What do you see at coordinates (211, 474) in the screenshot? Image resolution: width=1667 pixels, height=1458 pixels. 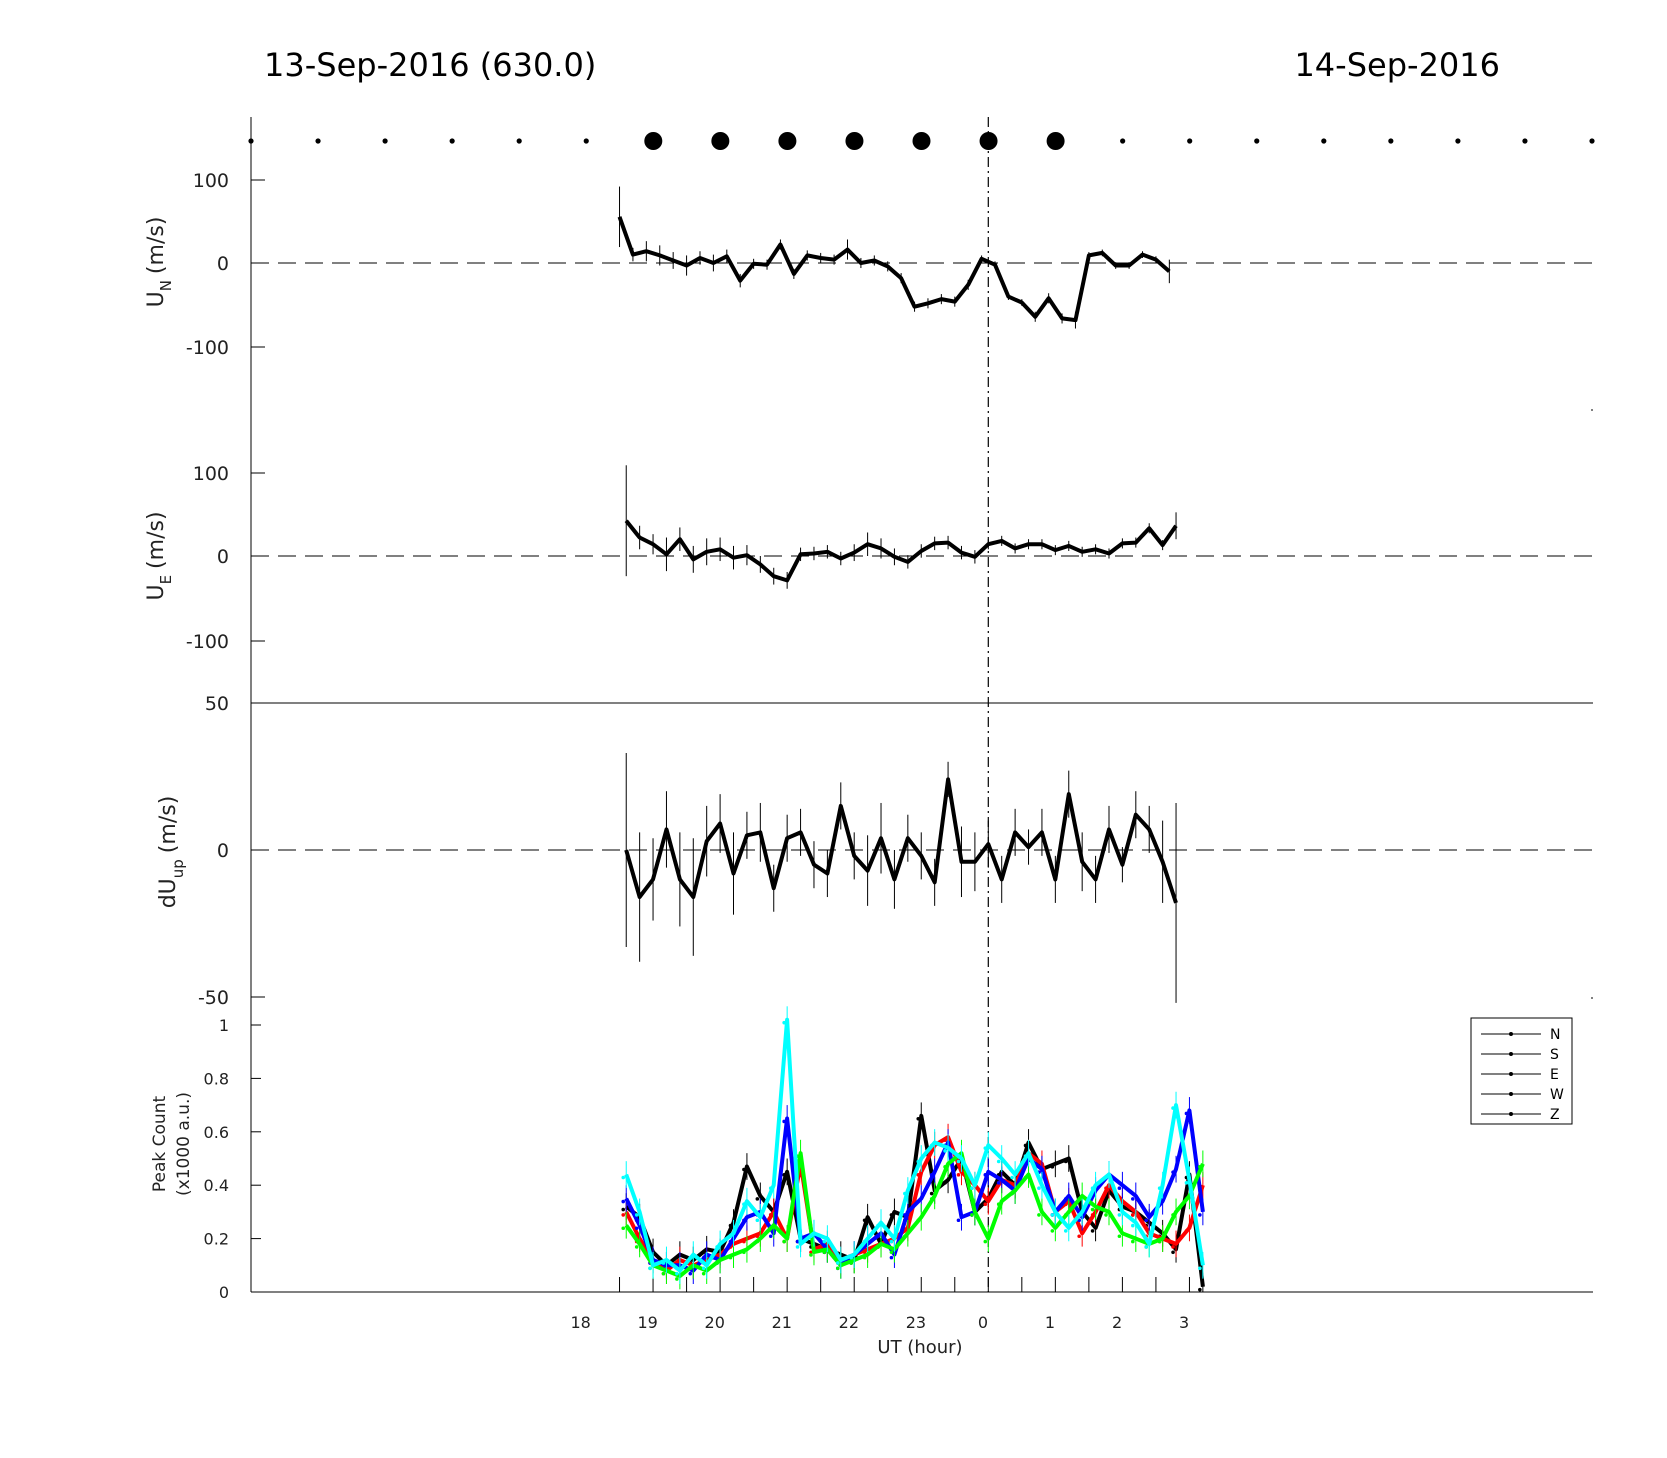 I see `y-tick-label: 100` at bounding box center [211, 474].